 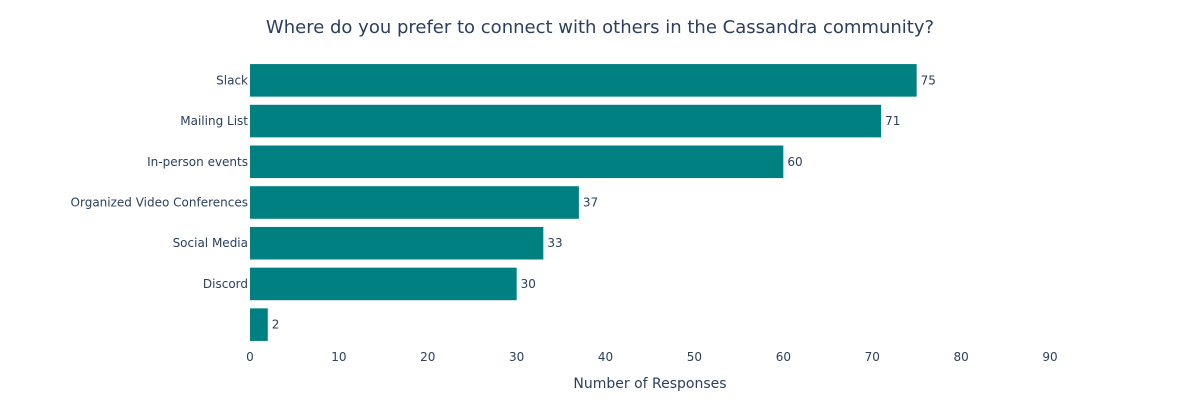 I want to click on x-tick-label: 50, so click(x=694, y=357).